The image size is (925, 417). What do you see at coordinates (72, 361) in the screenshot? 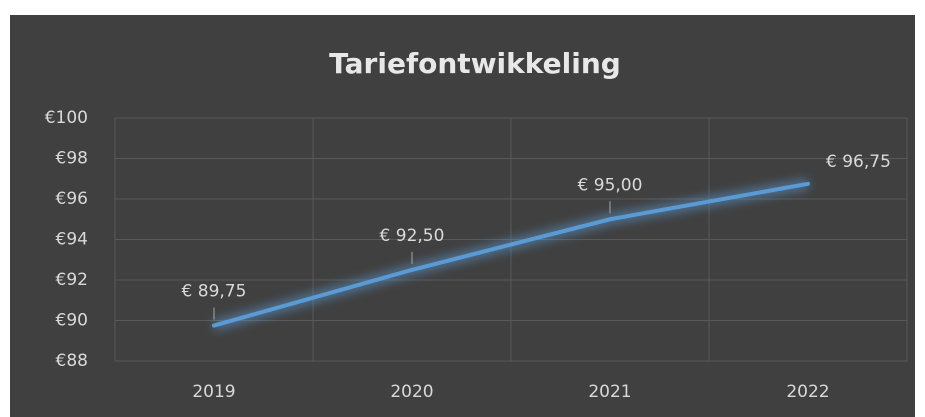
I see `y-tick-label: €88` at bounding box center [72, 361].